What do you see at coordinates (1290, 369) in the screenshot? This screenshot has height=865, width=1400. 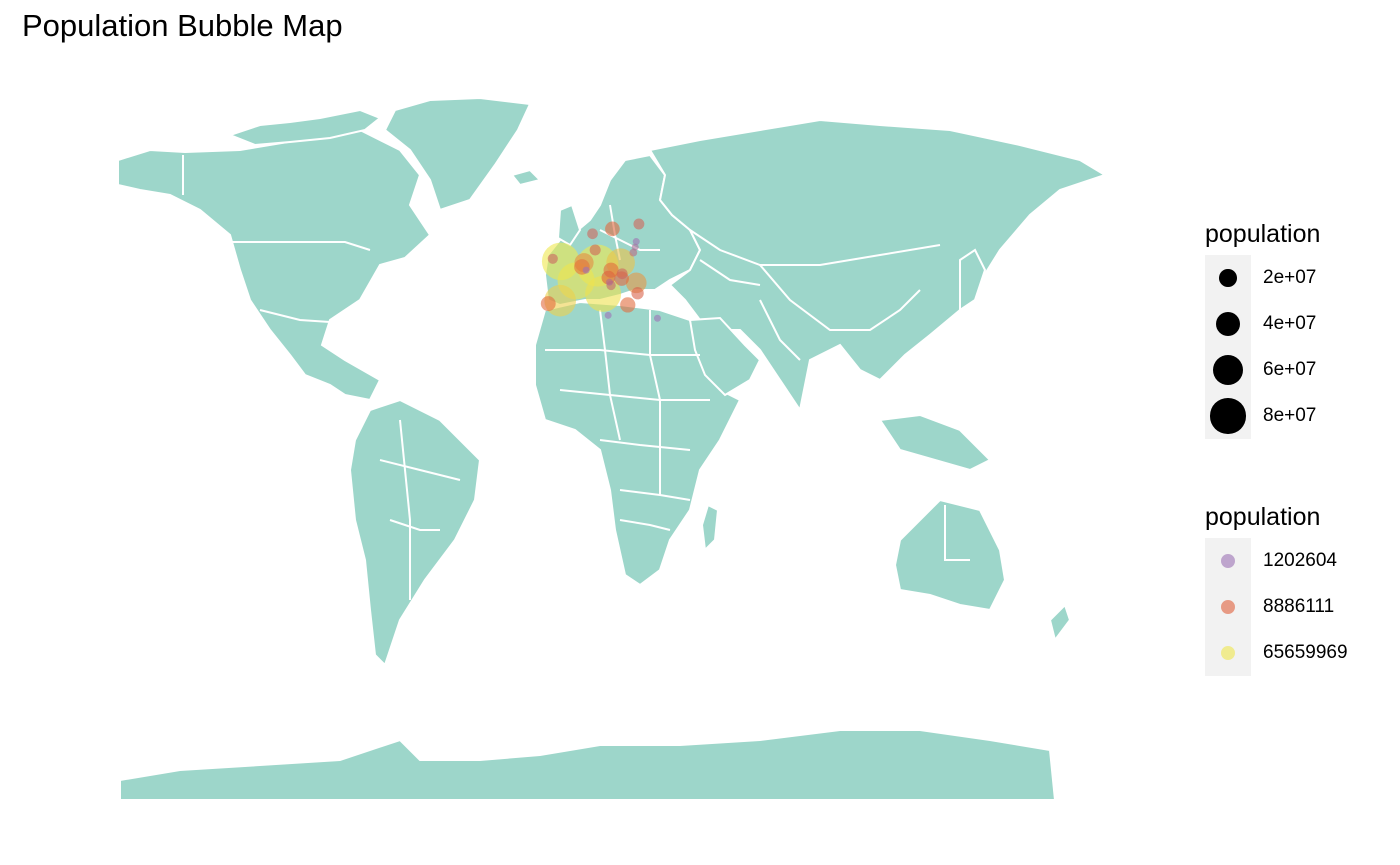 I see `size-legend-label: 6e+07` at bounding box center [1290, 369].